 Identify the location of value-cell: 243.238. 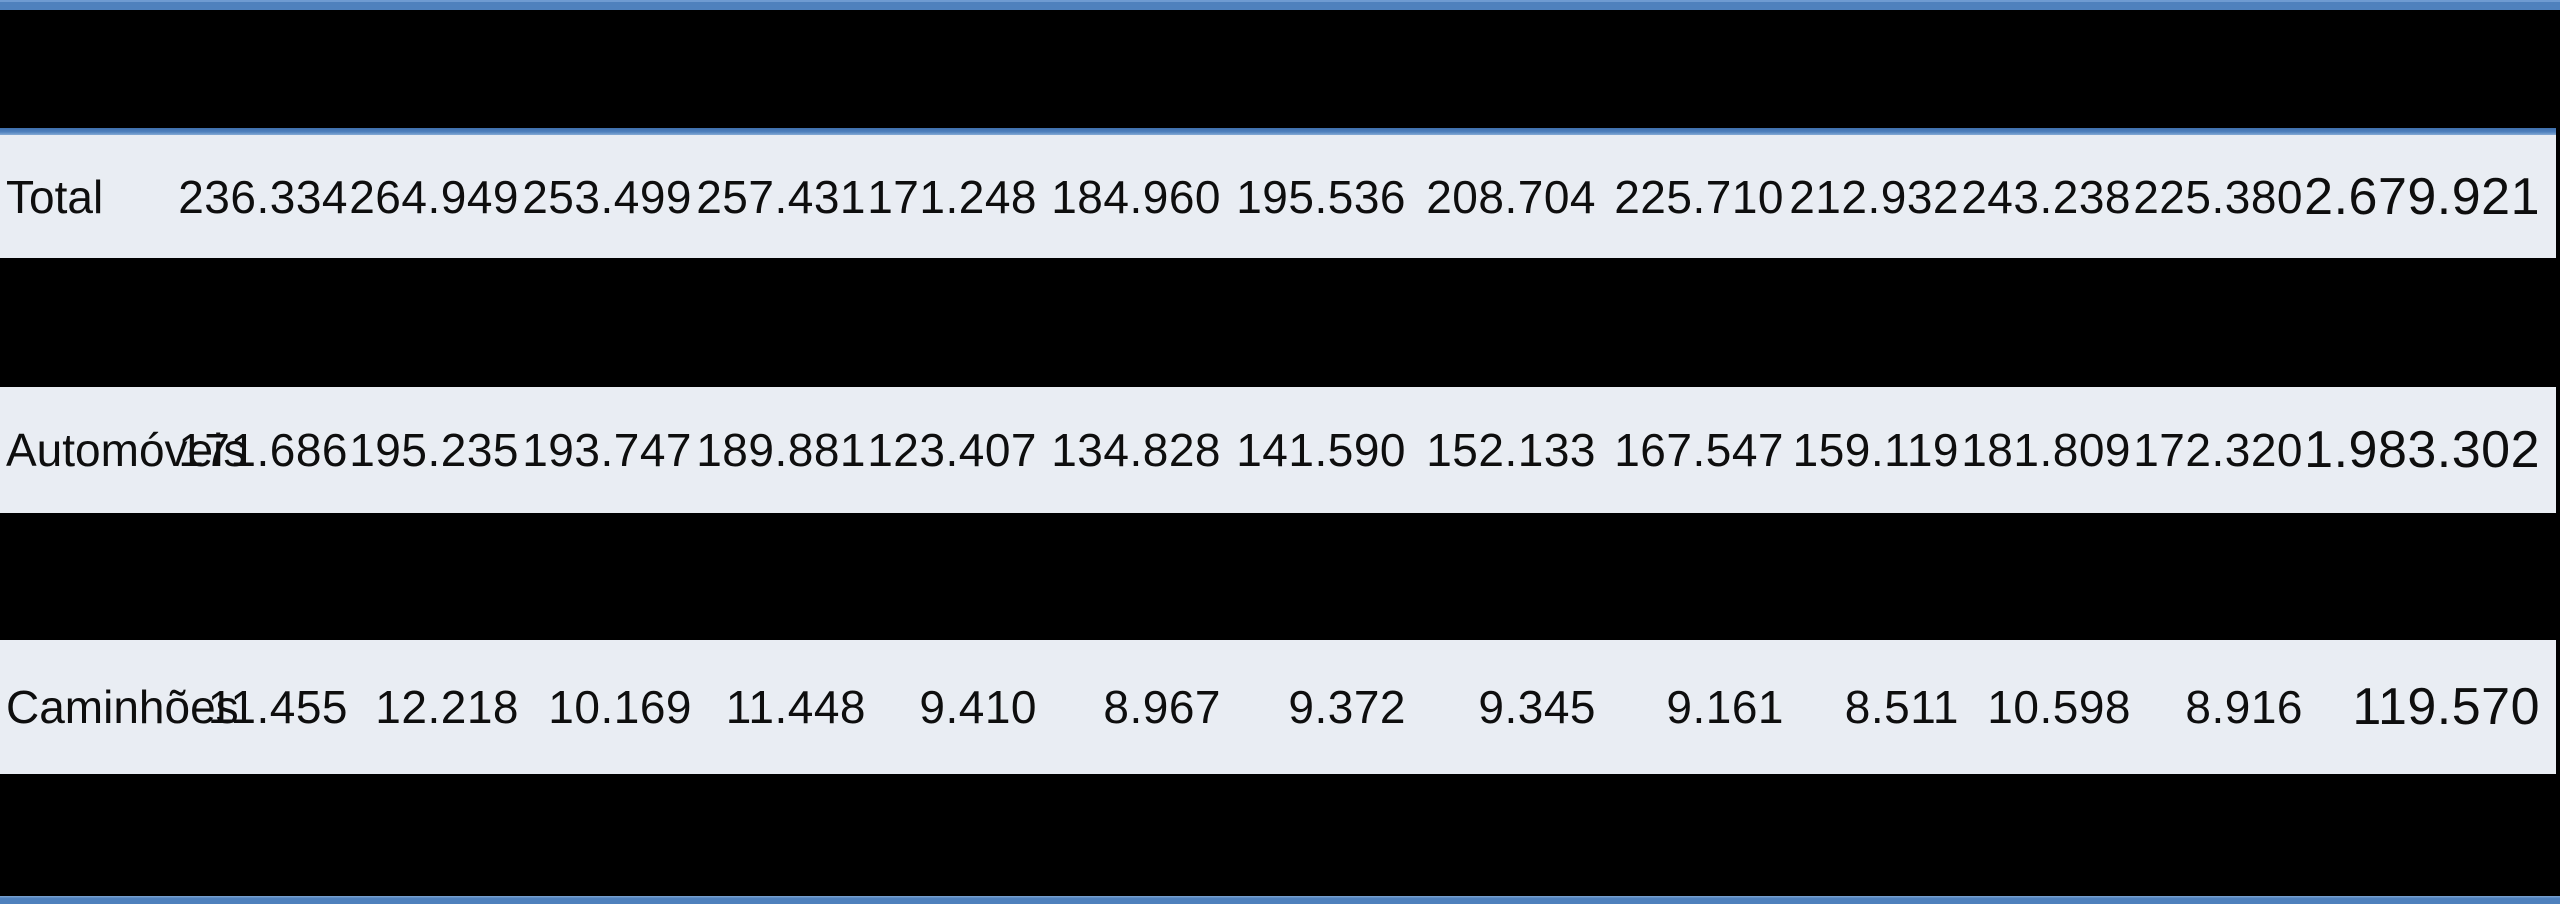
(2046, 196).